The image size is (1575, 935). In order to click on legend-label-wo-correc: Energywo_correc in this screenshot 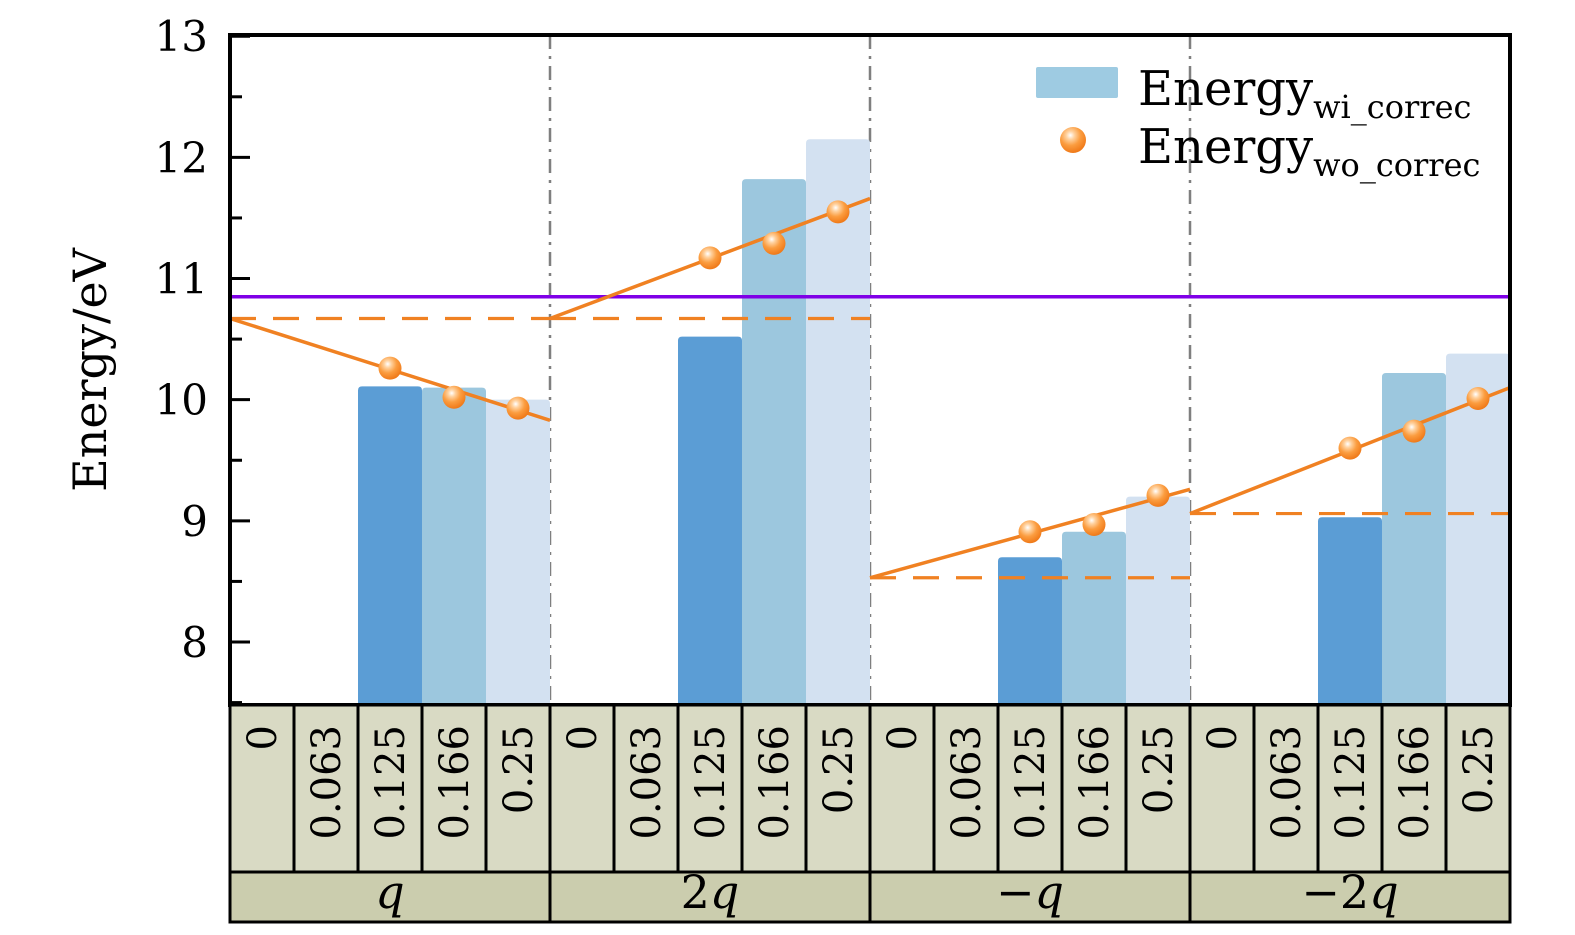, I will do `click(1309, 151)`.